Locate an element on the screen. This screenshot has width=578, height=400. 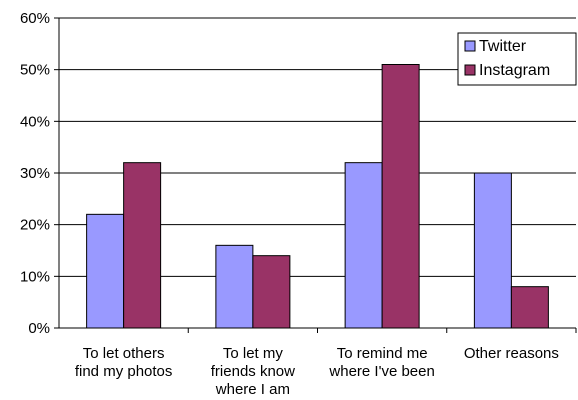
y-tick-label: 20% is located at coordinates (35, 225).